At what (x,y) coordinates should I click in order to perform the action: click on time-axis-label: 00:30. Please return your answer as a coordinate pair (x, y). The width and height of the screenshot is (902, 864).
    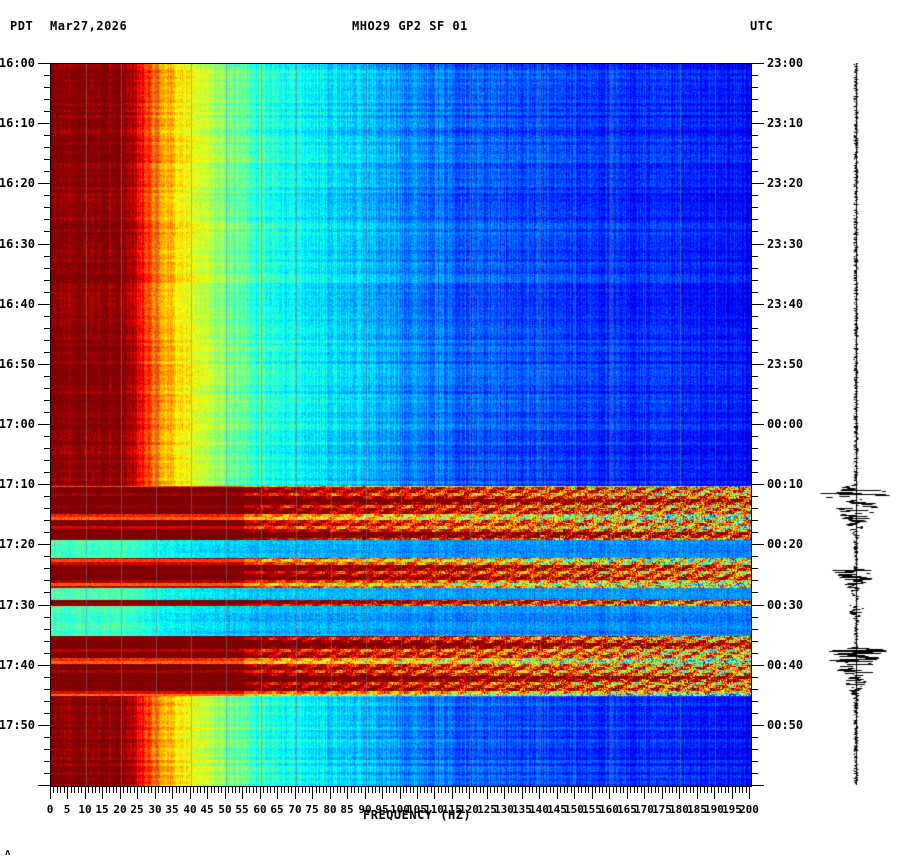
    Looking at the image, I should click on (785, 605).